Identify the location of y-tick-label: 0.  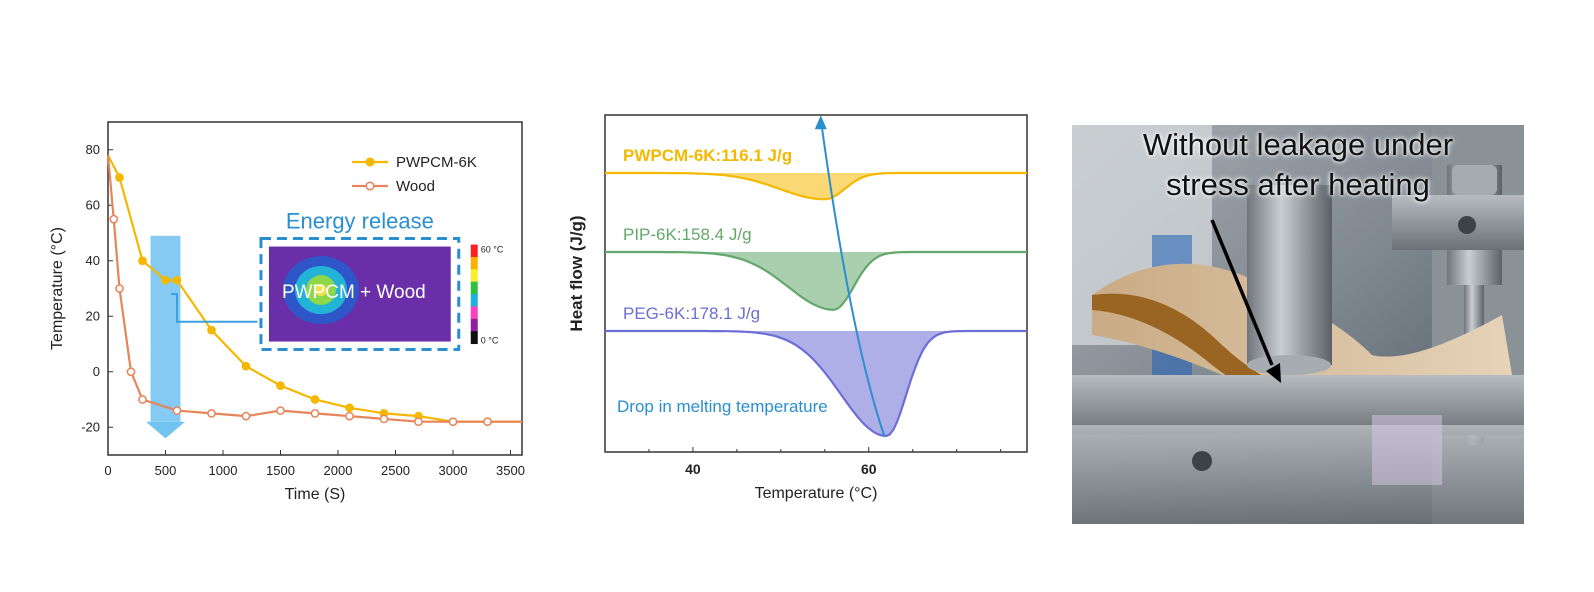
(96, 371).